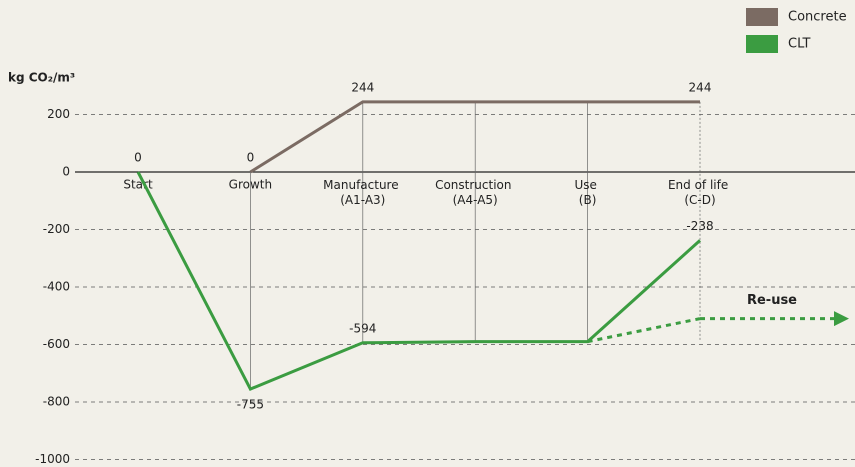 The image size is (855, 467). What do you see at coordinates (56, 402) in the screenshot?
I see `y-tick-label: -800` at bounding box center [56, 402].